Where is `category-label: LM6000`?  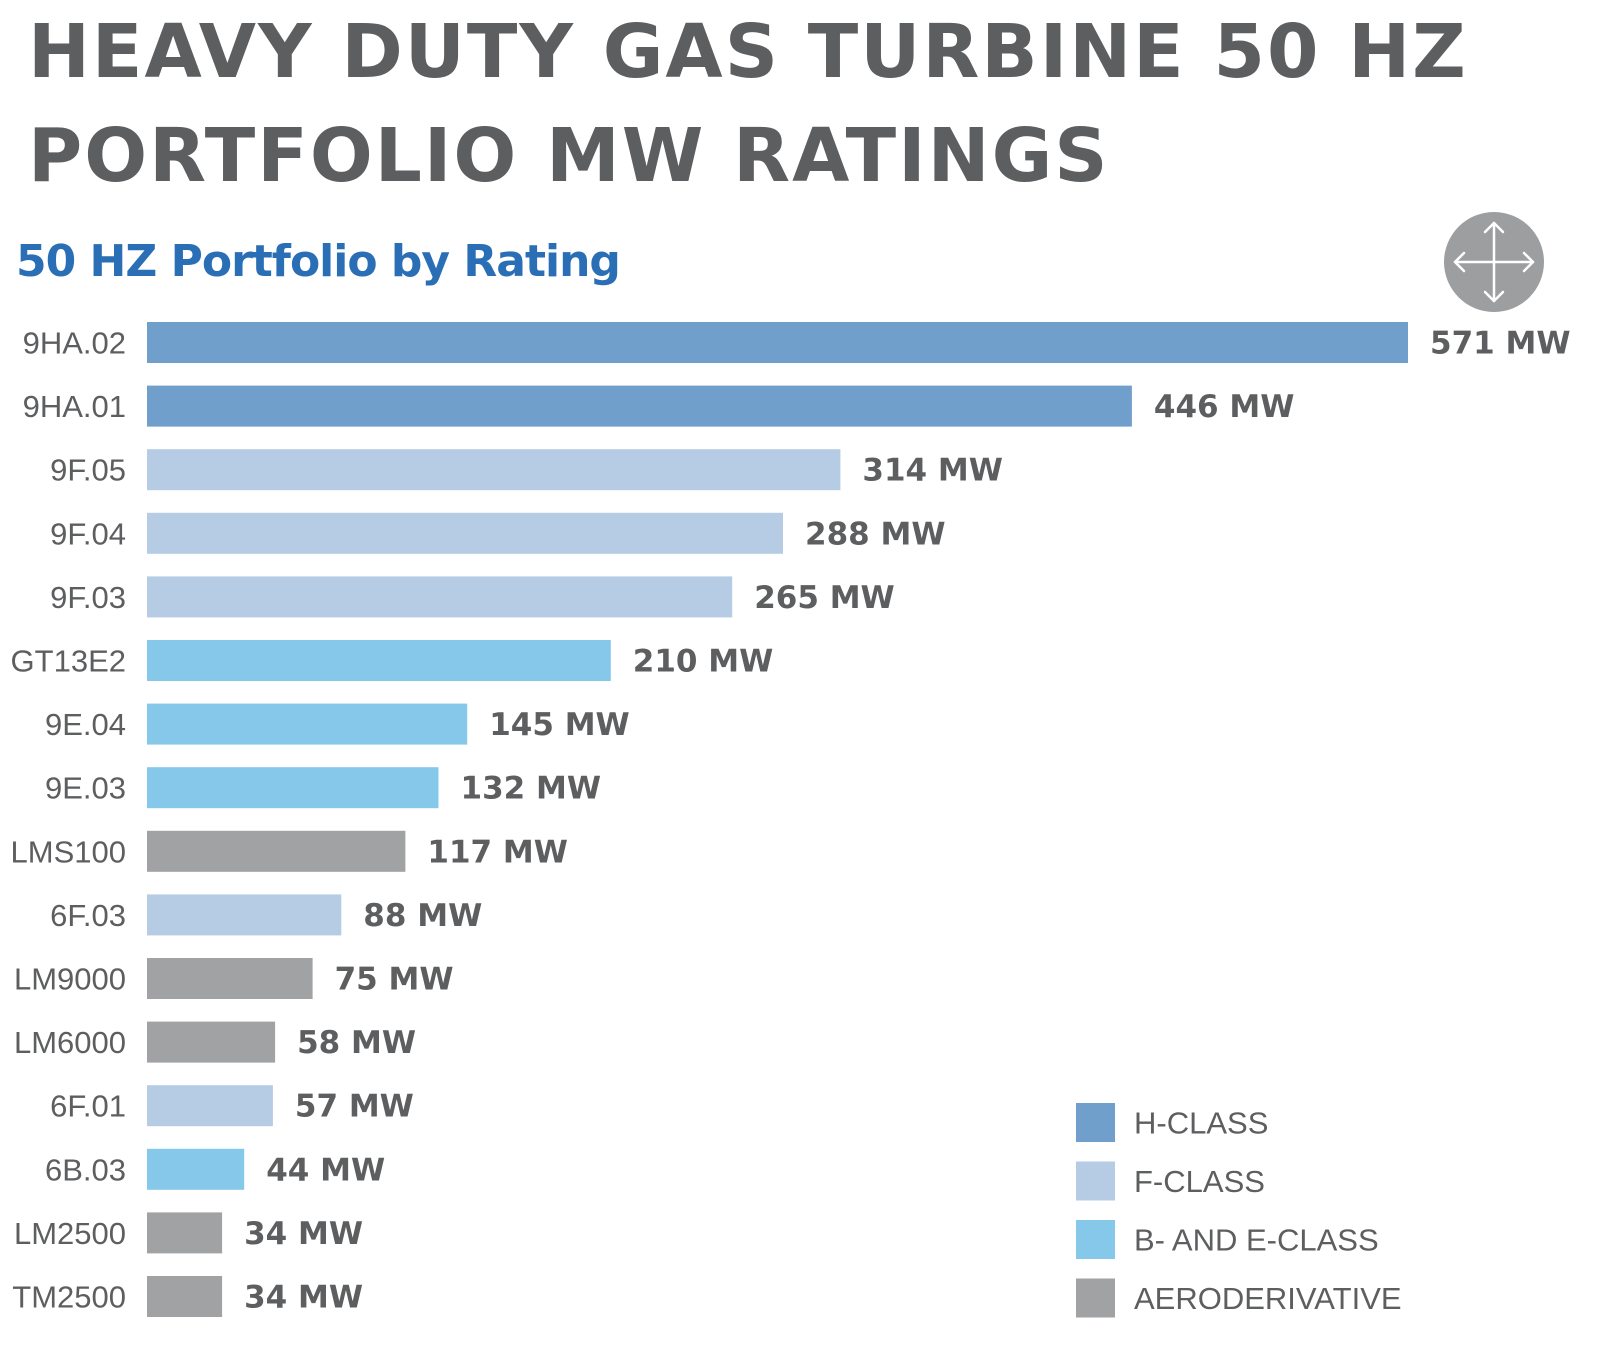
category-label: LM6000 is located at coordinates (70, 1042).